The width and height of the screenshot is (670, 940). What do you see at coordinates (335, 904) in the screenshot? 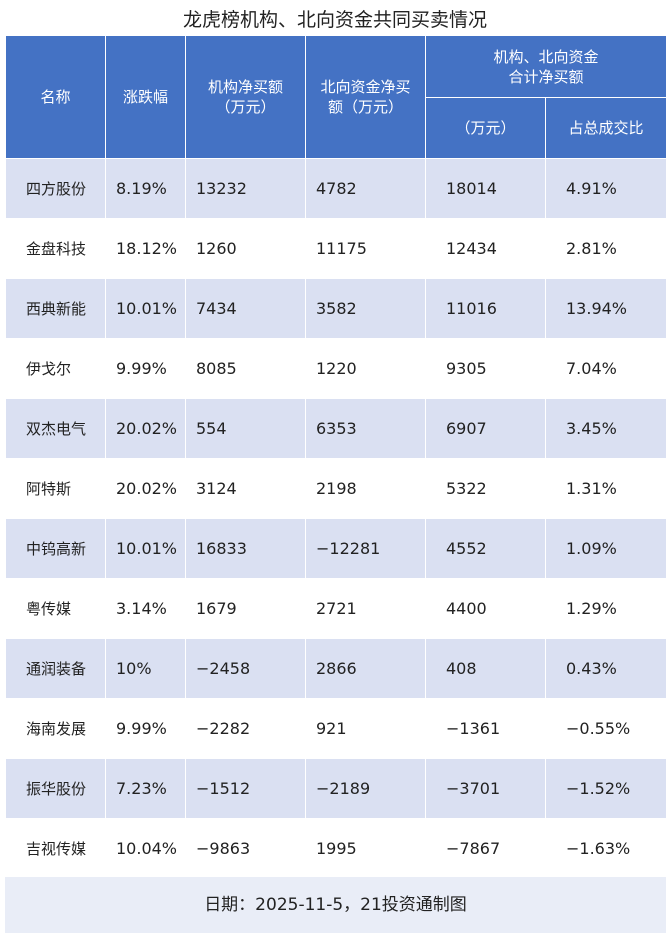
I see `footer-date-credit: 日期：2025-11-5，21投资通制图` at bounding box center [335, 904].